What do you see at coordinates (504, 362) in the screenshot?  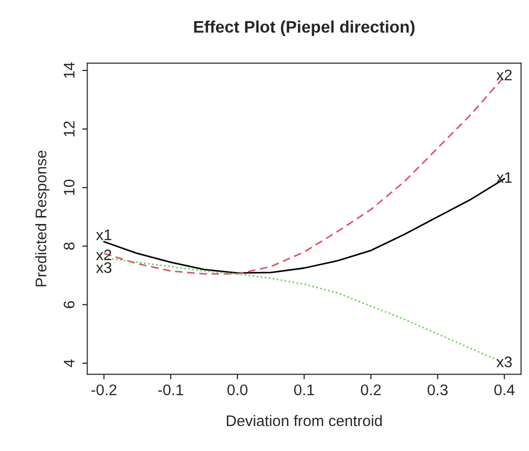 I see `series-label: x3` at bounding box center [504, 362].